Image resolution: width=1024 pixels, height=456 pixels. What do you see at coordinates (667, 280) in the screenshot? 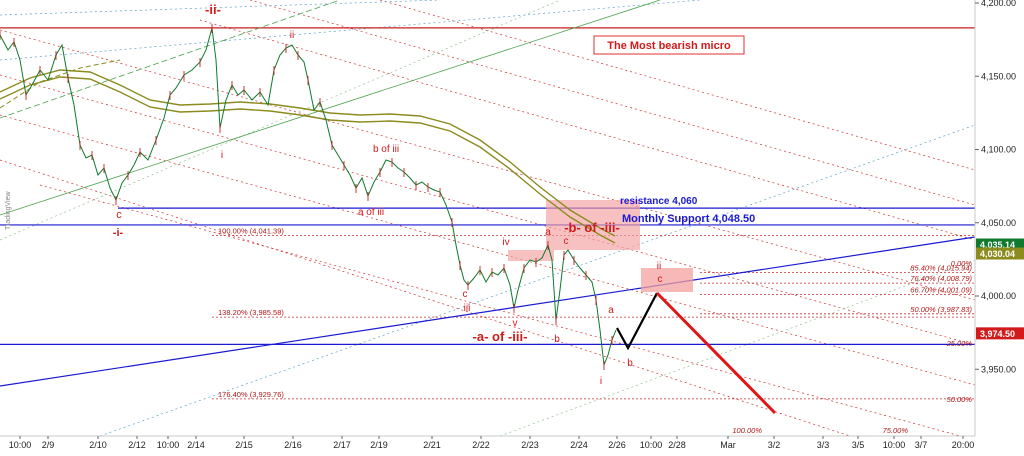
I see `zone-ii` at bounding box center [667, 280].